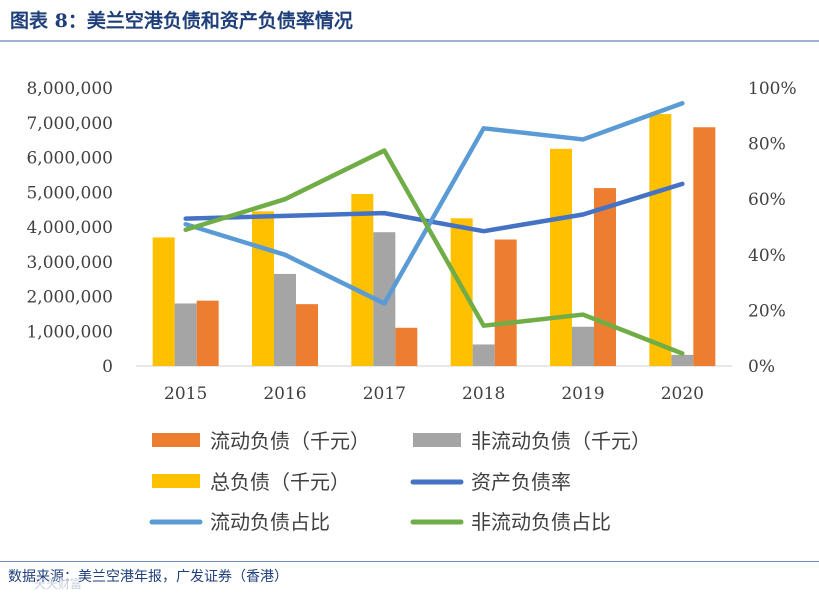 This screenshot has height=594, width=819. I want to click on figure-title: 图表 8：美兰空港负债和资产负债率情况, so click(181, 21).